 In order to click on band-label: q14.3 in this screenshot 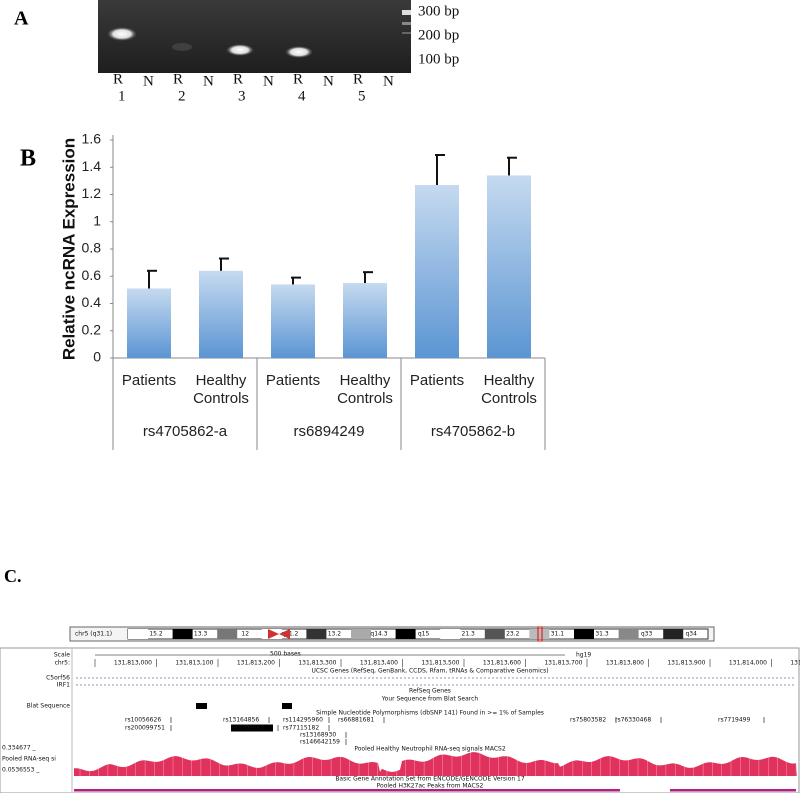, I will do `click(378, 634)`.